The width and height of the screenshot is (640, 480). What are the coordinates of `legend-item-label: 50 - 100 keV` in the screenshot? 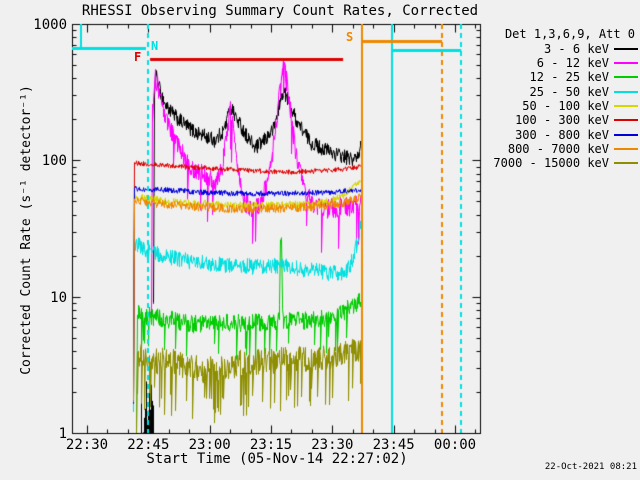 It's located at (565, 105).